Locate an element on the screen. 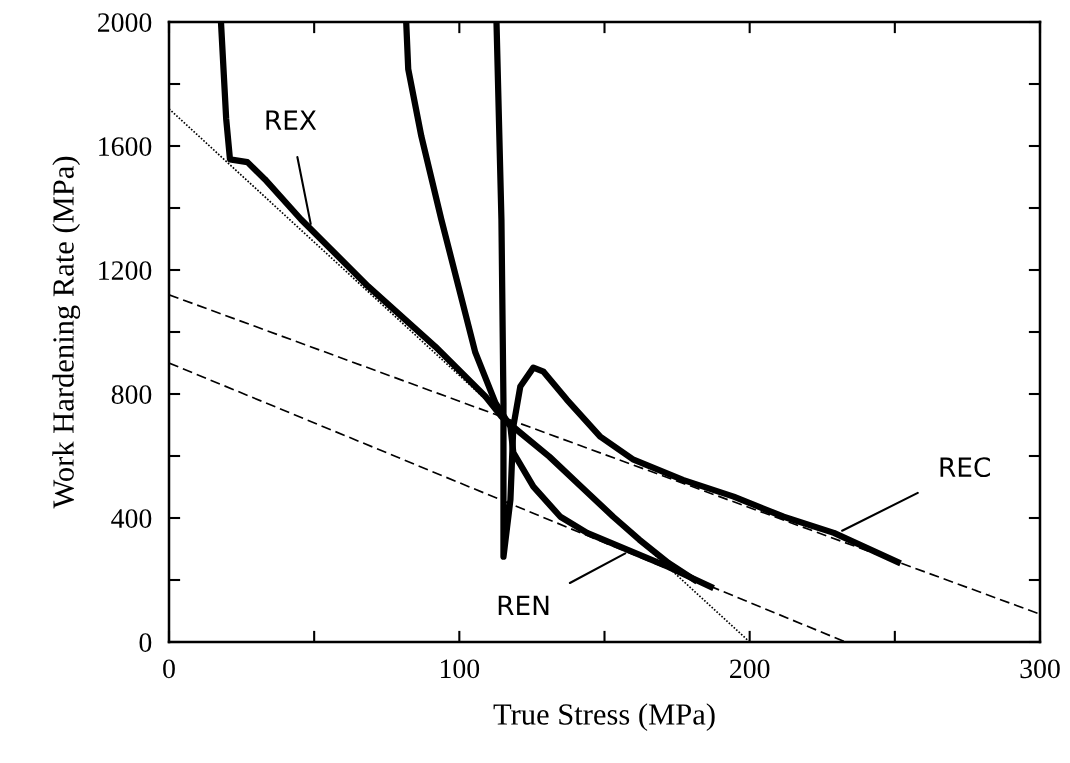 This screenshot has height=763, width=1070. y-axis-title: Work Hardening Rate (MPa) is located at coordinates (66, 332).